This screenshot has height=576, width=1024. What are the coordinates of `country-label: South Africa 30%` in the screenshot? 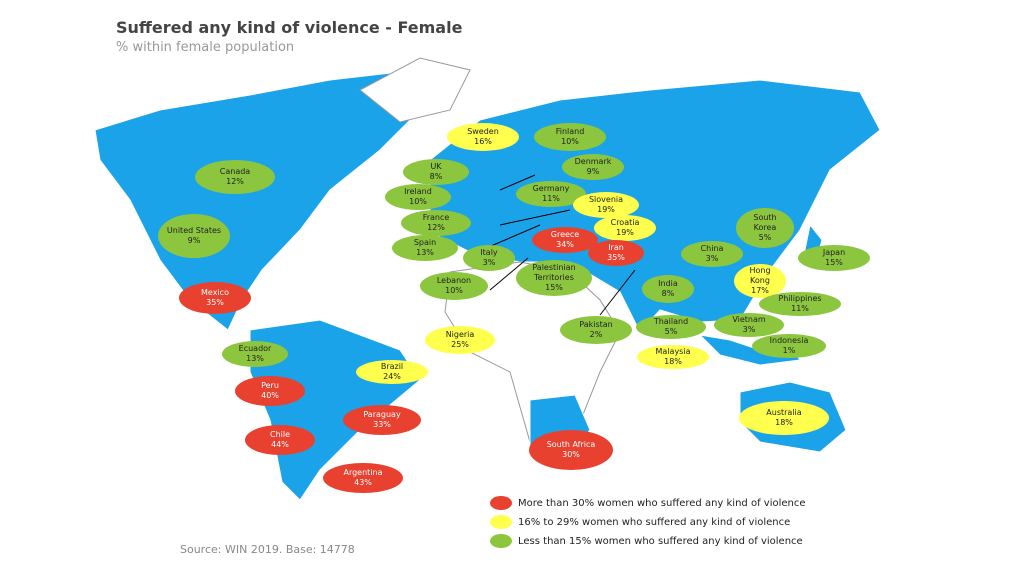 It's located at (571, 450).